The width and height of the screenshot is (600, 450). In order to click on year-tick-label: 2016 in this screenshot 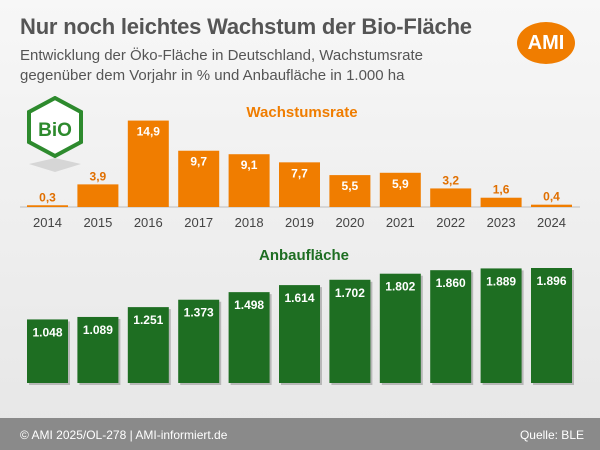, I will do `click(148, 222)`.